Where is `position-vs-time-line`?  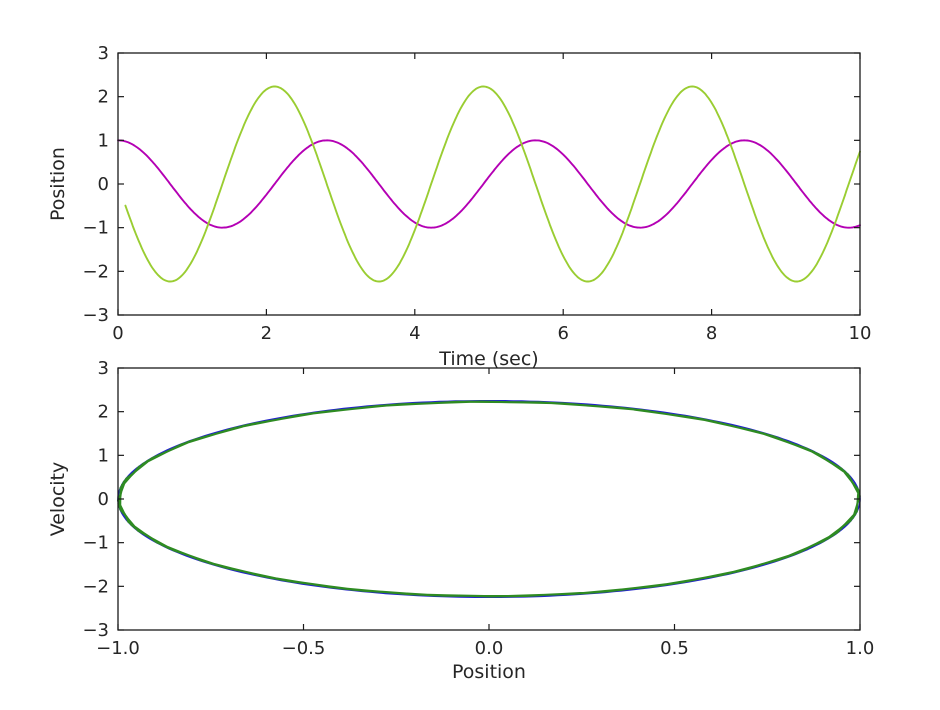
position-vs-time-line is located at coordinates (489, 184).